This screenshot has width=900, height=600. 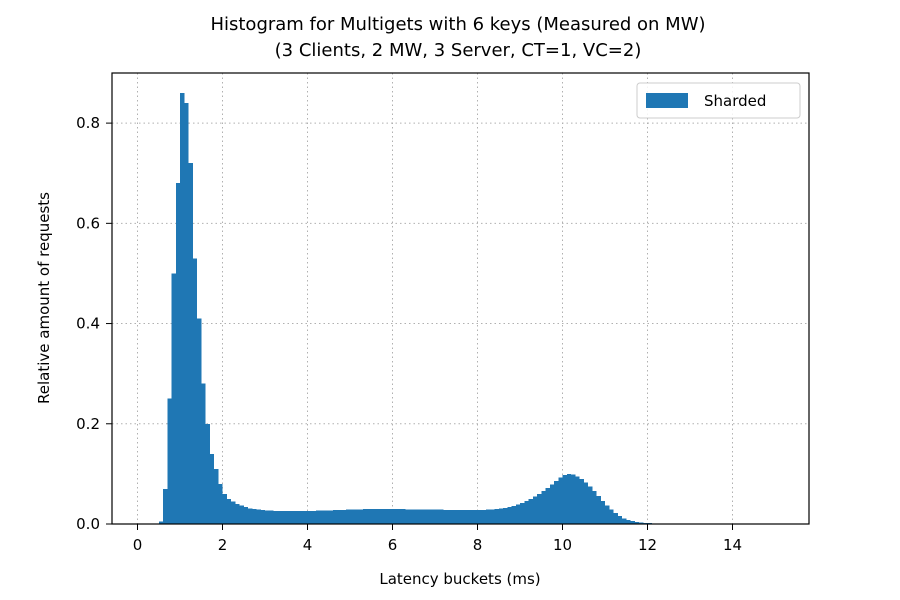 What do you see at coordinates (88, 123) in the screenshot?
I see `y-tick-label: 0.8` at bounding box center [88, 123].